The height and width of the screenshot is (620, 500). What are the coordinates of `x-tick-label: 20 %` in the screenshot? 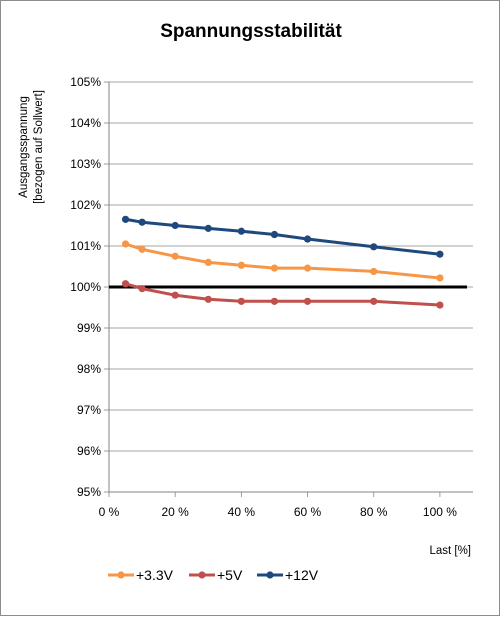 It's located at (176, 512).